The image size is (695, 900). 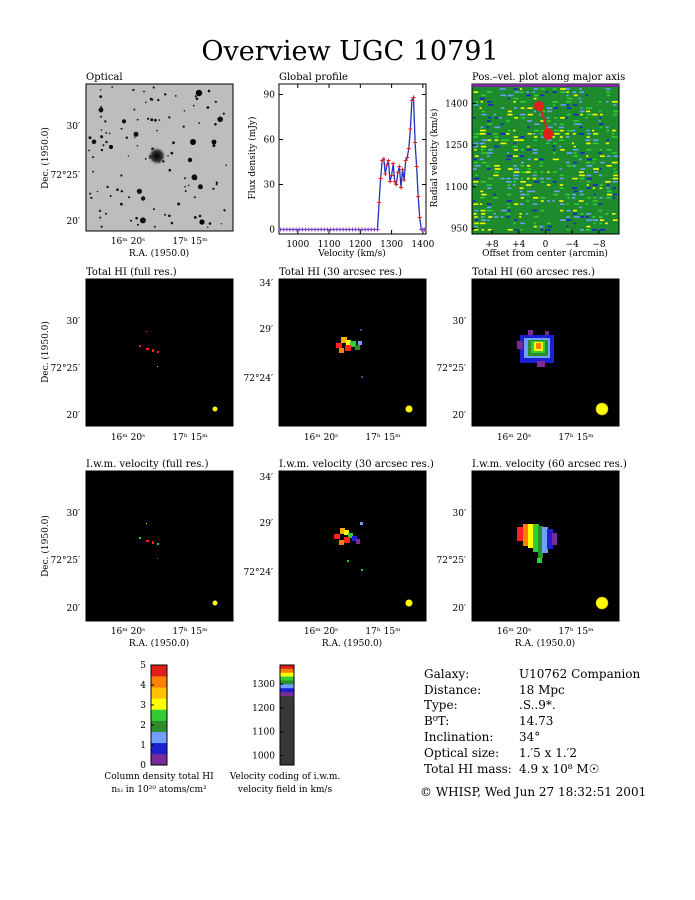 I want to click on hi-full-title: Total HI (full res.), so click(x=131, y=272).